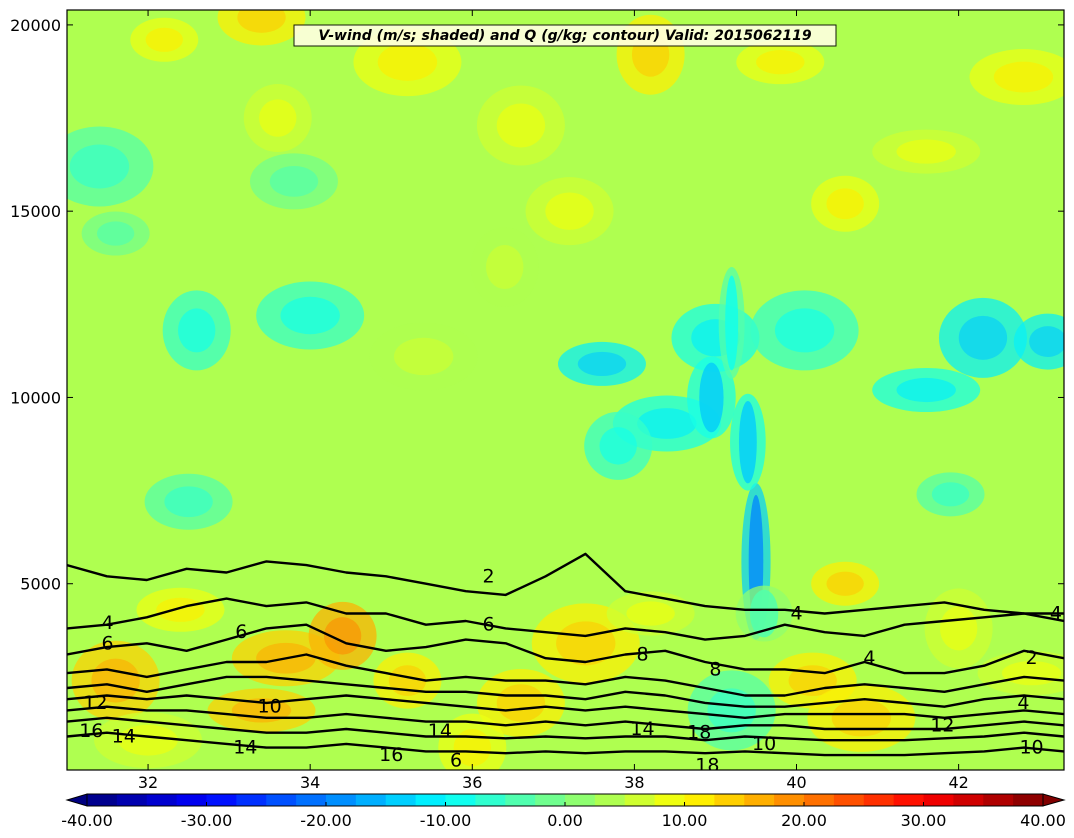 The height and width of the screenshot is (838, 1074). Describe the element at coordinates (35, 211) in the screenshot. I see `y-tick-label: 15000` at that location.